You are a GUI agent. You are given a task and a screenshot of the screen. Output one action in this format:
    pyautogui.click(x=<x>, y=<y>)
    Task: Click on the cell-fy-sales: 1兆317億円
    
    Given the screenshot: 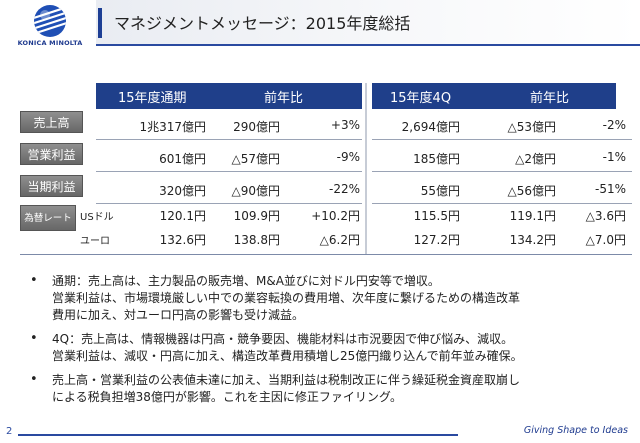 What is the action you would take?
    pyautogui.click(x=172, y=127)
    